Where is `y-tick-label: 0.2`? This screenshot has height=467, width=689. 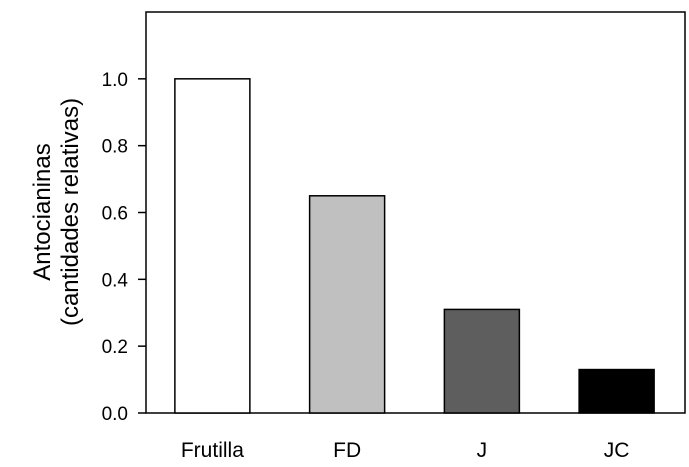
y-tick-label: 0.2 is located at coordinates (115, 347).